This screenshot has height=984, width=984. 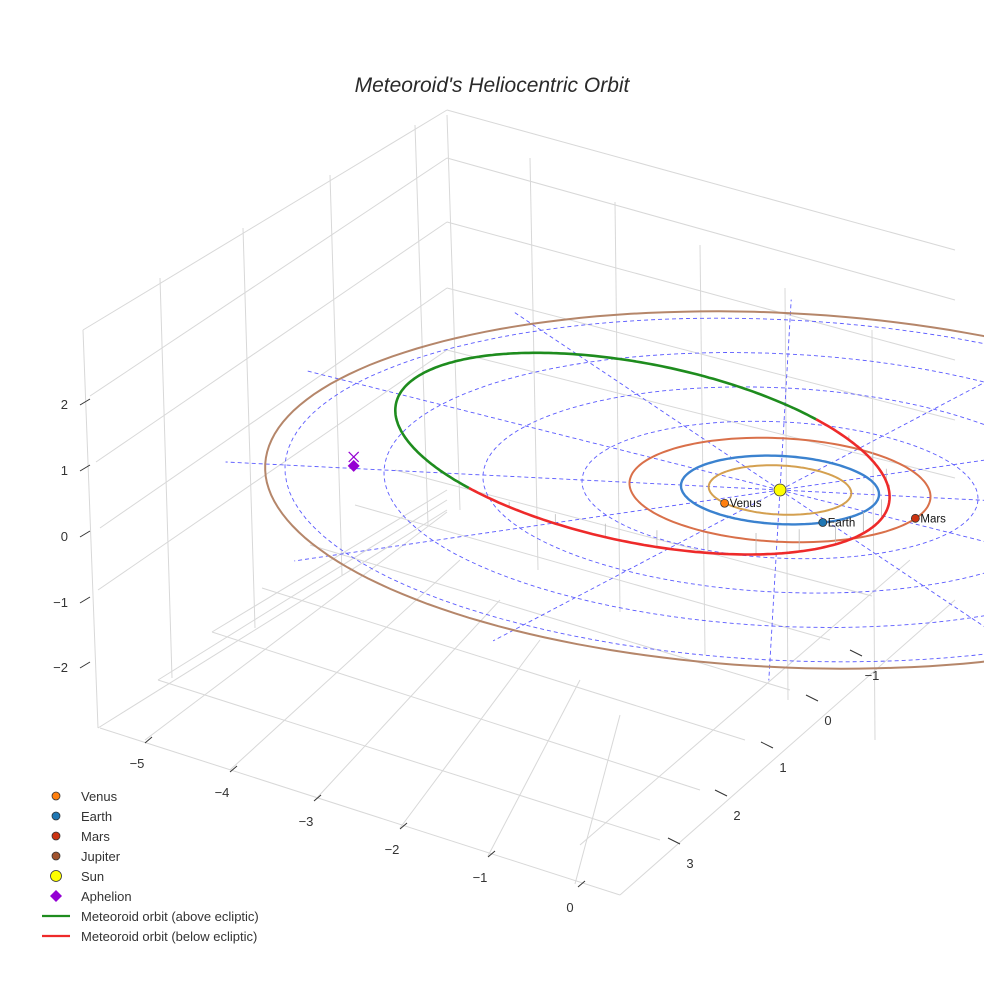 What do you see at coordinates (392, 849) in the screenshot?
I see `x-tick-label: −2` at bounding box center [392, 849].